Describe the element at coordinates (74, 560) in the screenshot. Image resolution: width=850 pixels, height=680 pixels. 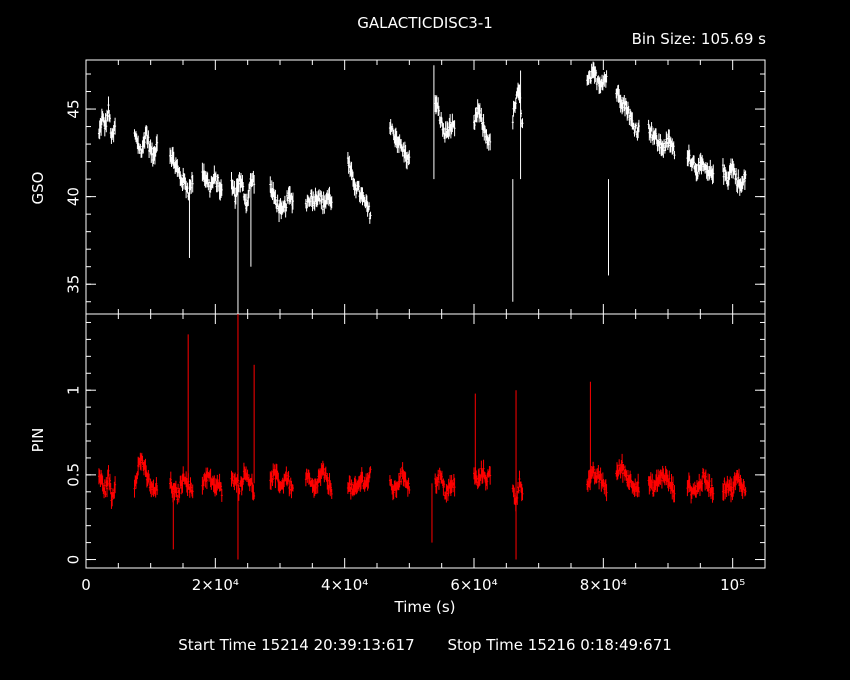
I see `pin-ytick-label: 0` at that location.